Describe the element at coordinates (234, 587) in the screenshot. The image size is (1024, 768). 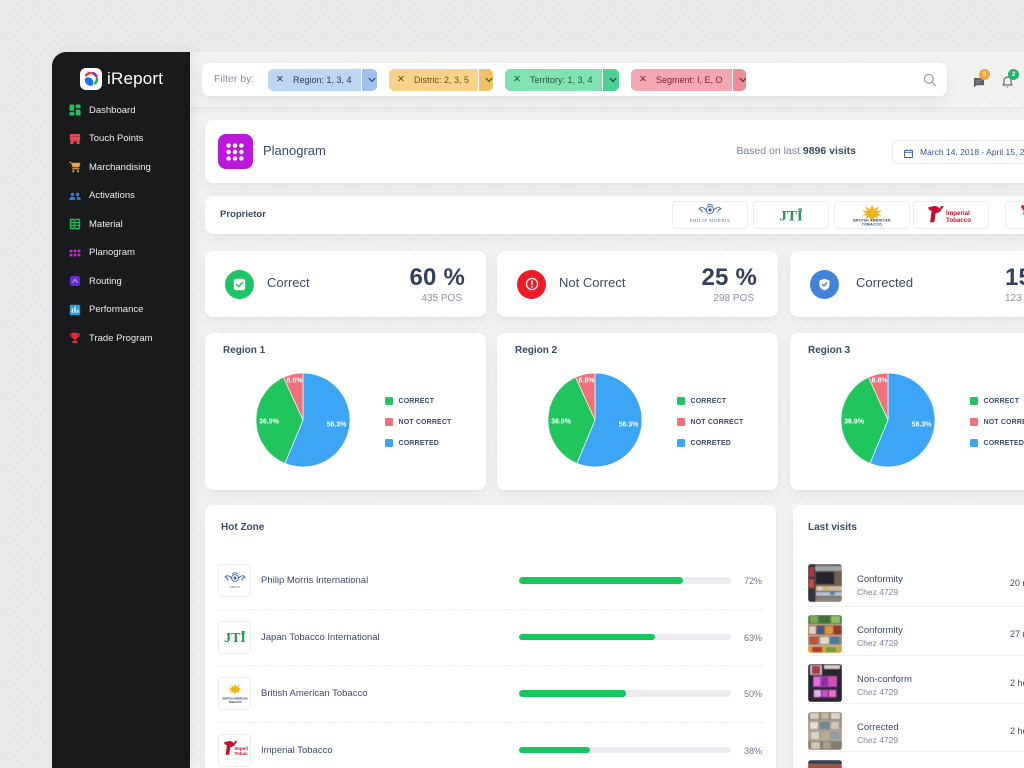
I see `svg-text: PHILIP` at that location.